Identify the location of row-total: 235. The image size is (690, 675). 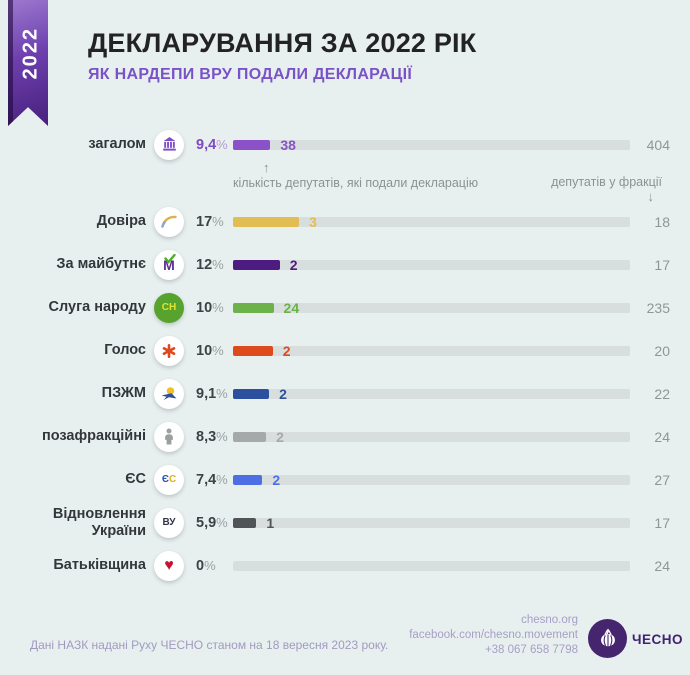
(658, 307).